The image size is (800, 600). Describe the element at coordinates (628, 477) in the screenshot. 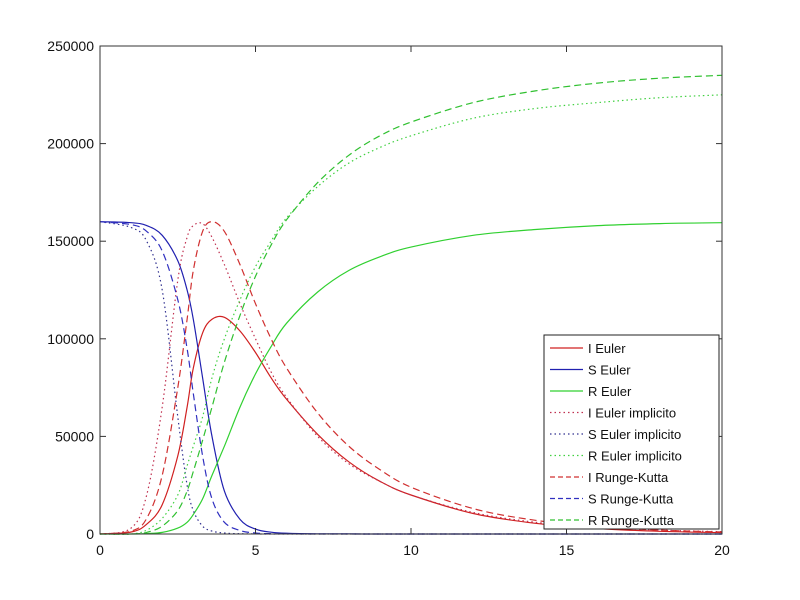

I see `legend-label: I Runge-Kutta` at that location.